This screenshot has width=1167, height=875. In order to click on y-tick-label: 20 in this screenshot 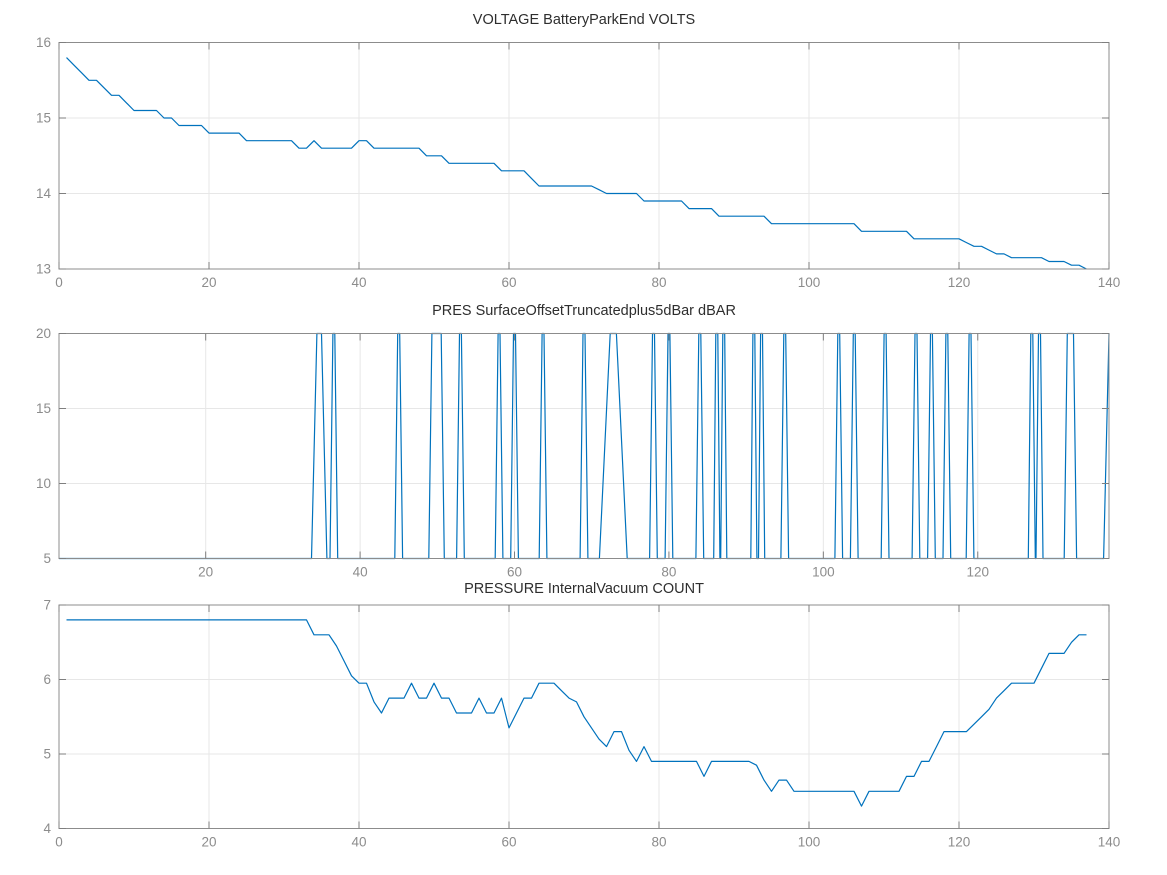, I will do `click(43, 333)`.